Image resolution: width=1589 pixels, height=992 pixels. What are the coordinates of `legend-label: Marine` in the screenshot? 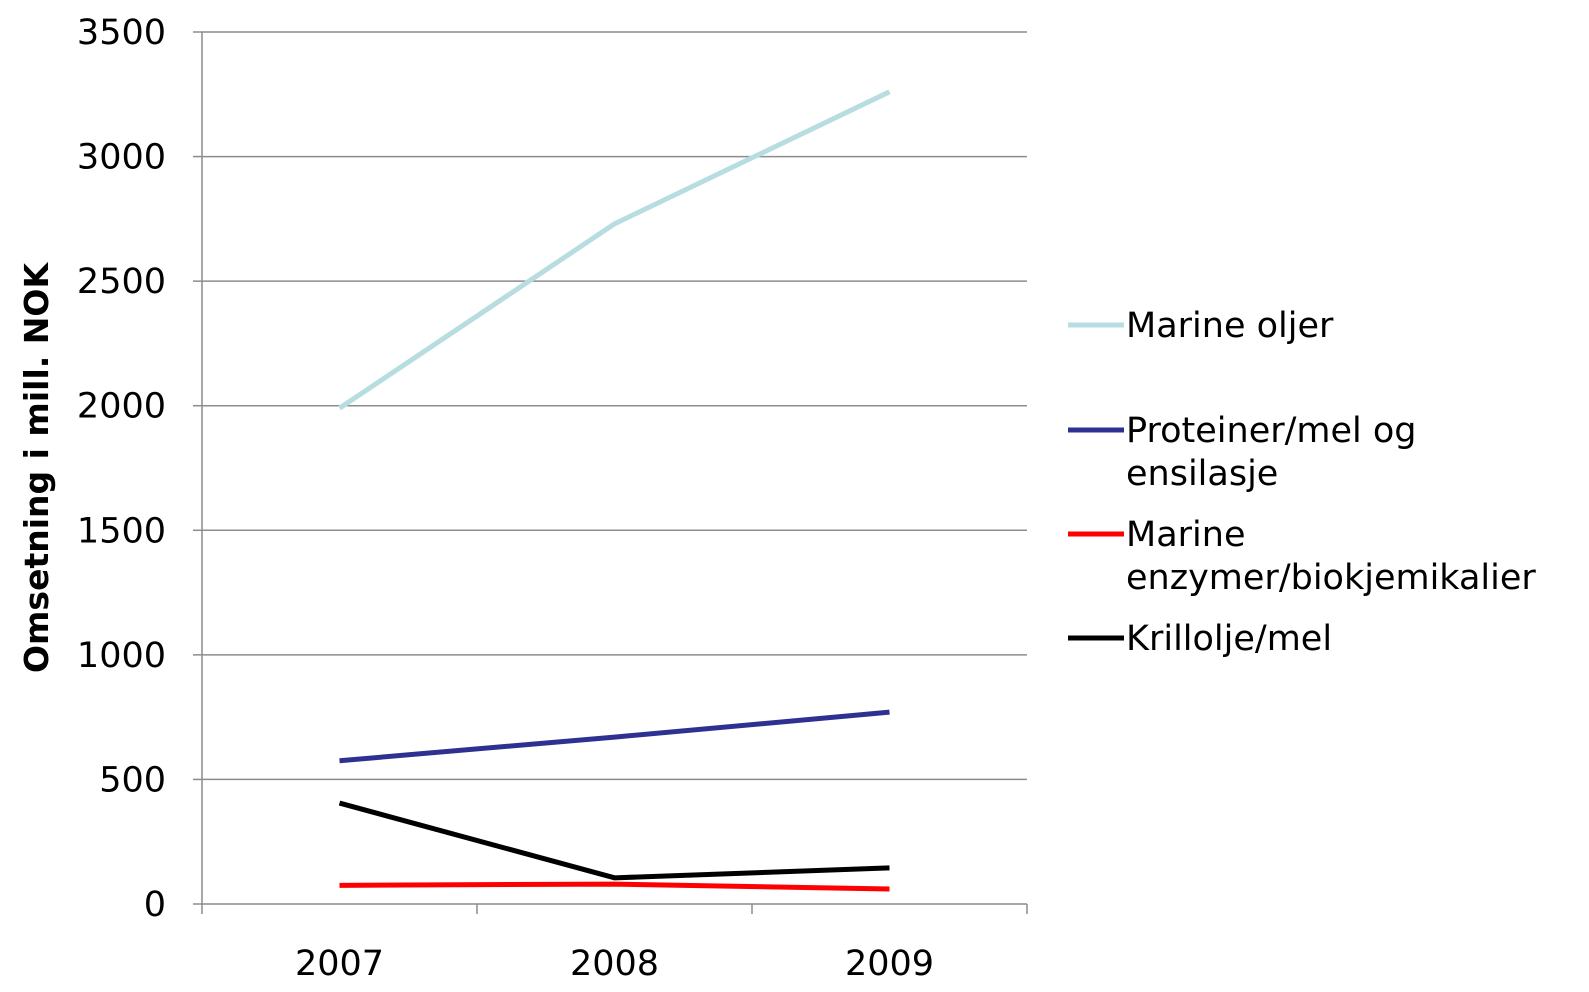 It's located at (1185, 535).